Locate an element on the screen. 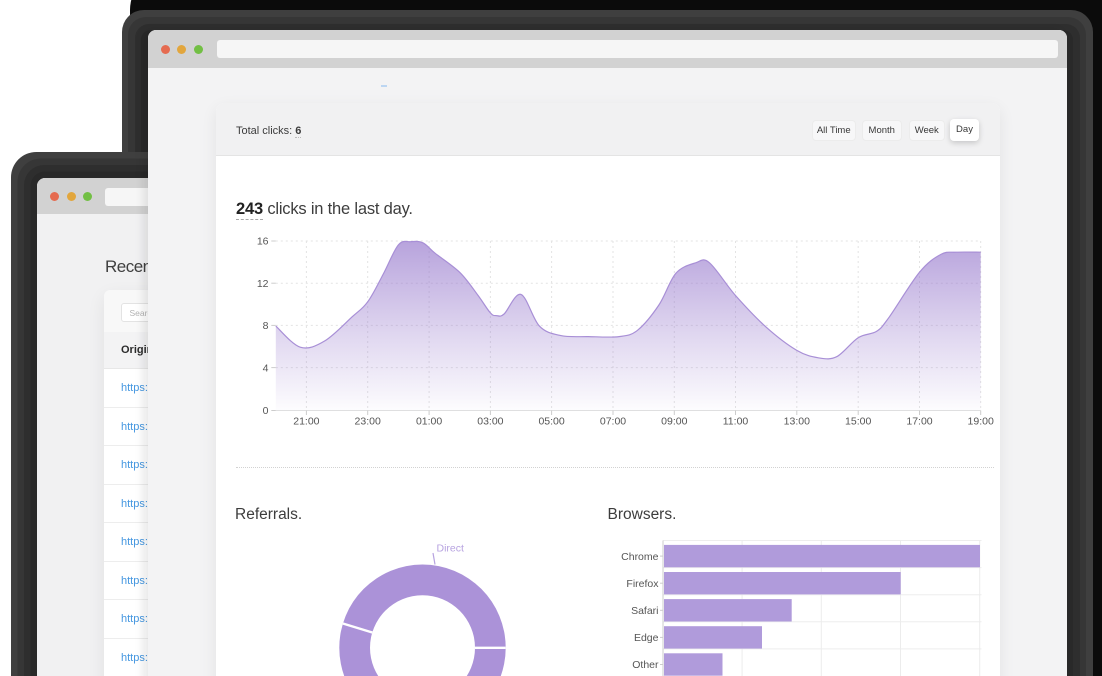  svg-text: Other is located at coordinates (645, 665).